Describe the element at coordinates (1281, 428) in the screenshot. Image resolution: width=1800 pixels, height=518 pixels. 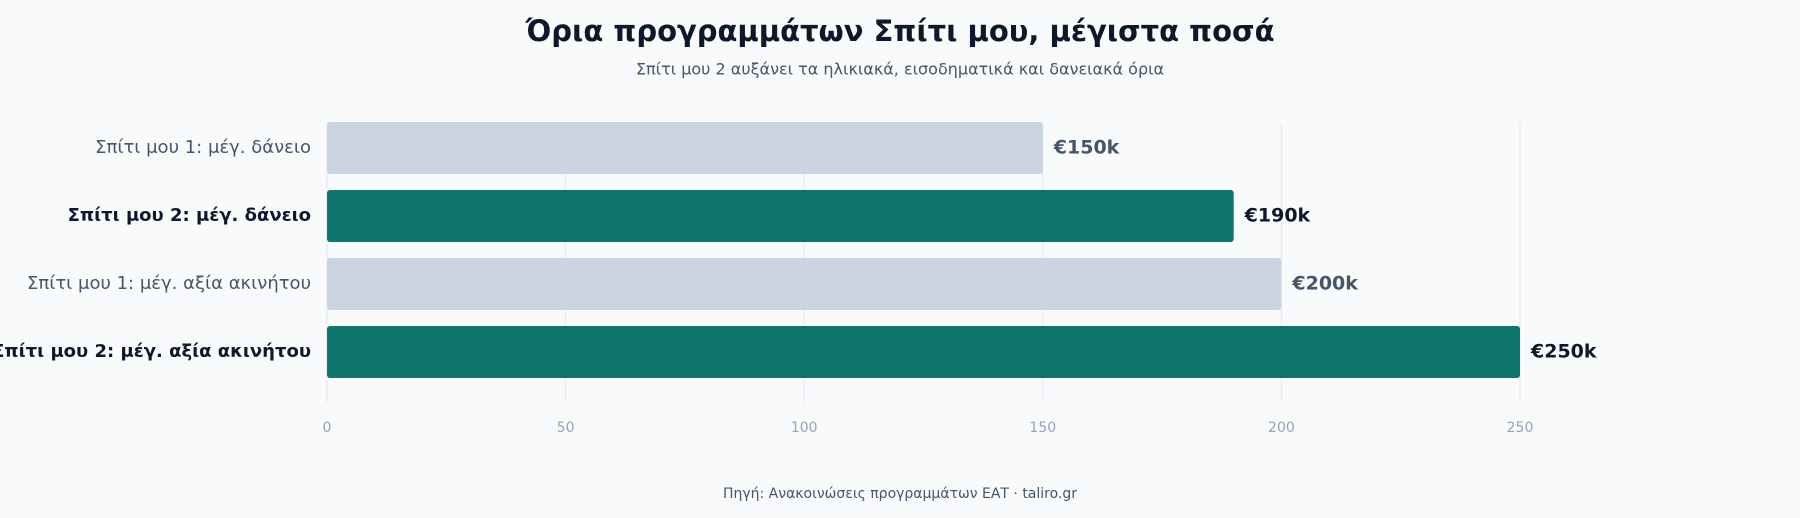
I see `x-tick-label: 200` at that location.